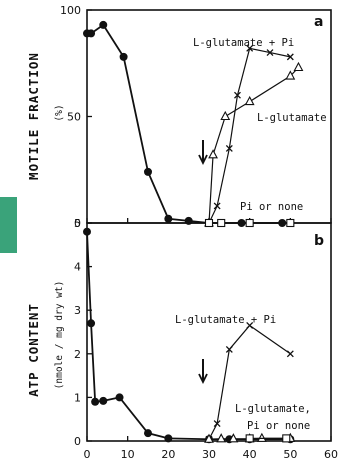 The width and height of the screenshot is (347, 466). I want to click on panel-b-y-tick-label: 5, so click(77, 223).